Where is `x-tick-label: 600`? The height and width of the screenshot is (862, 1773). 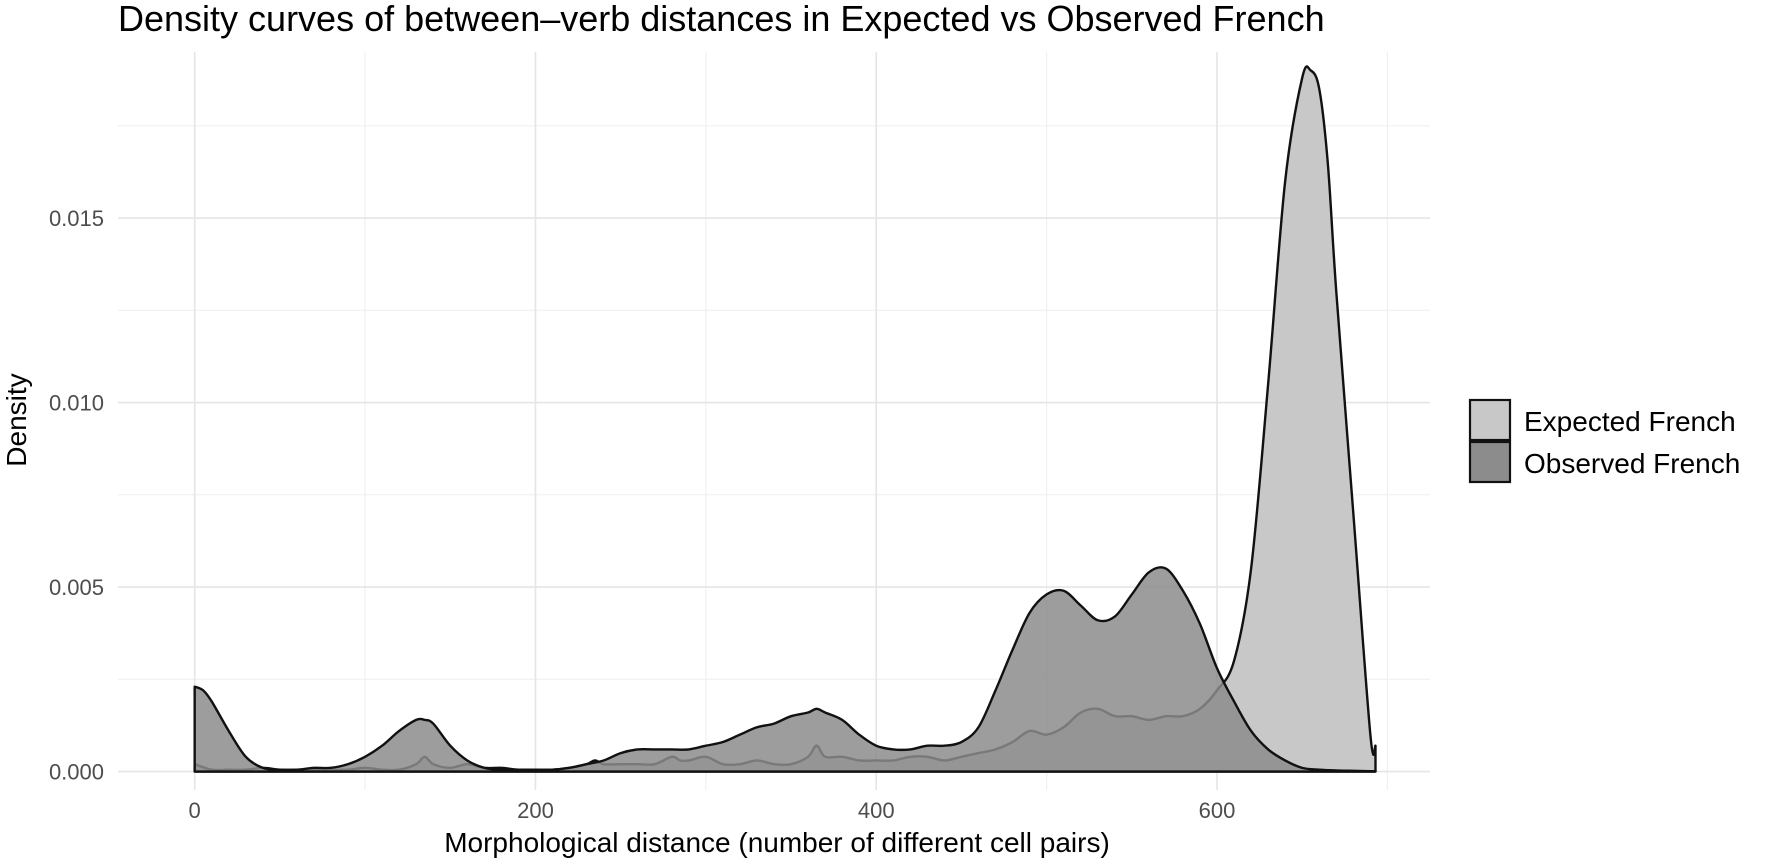 x-tick-label: 600 is located at coordinates (1217, 810).